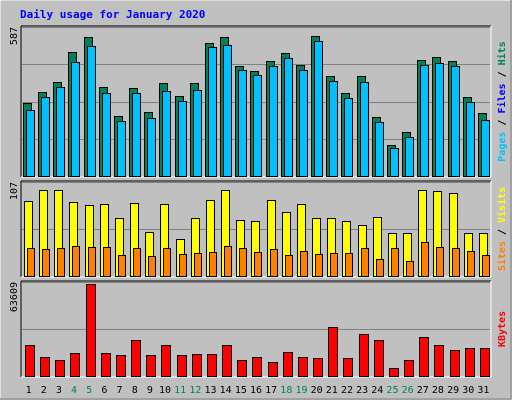 The image size is (512, 400). Describe the element at coordinates (112, 14) in the screenshot. I see `chart-title: Daily usage for January 2020` at that location.